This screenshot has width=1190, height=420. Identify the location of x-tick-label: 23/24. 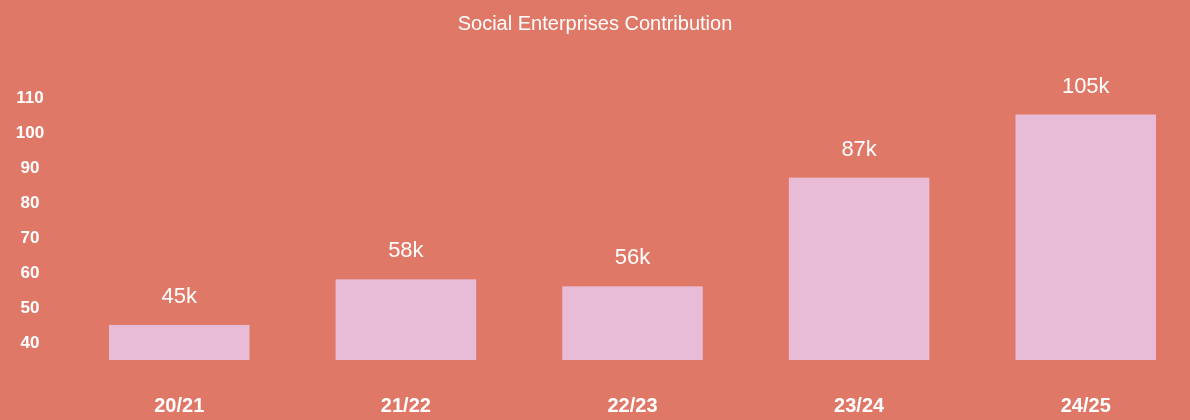
(860, 405).